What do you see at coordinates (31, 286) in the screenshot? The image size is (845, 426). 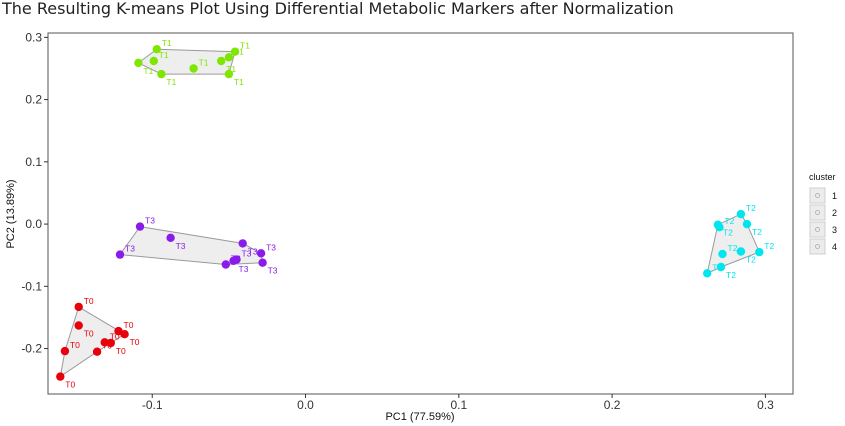 I see `y-tick-label: -0.1` at bounding box center [31, 286].